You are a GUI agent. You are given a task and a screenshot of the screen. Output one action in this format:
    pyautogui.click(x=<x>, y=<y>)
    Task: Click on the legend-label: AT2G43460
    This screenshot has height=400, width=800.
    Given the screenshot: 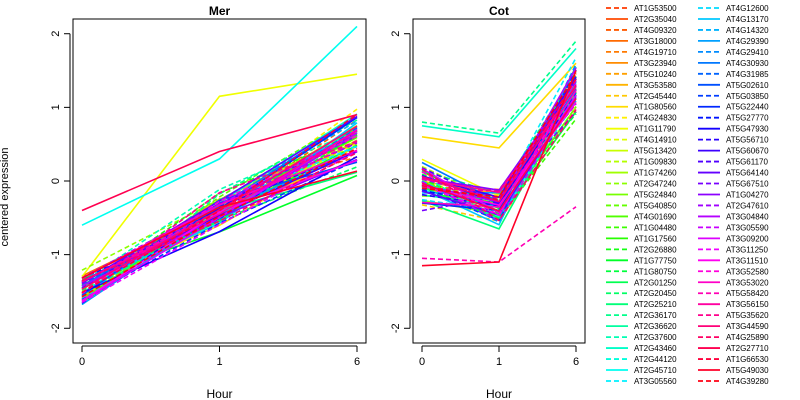 What is the action you would take?
    pyautogui.click(x=655, y=348)
    